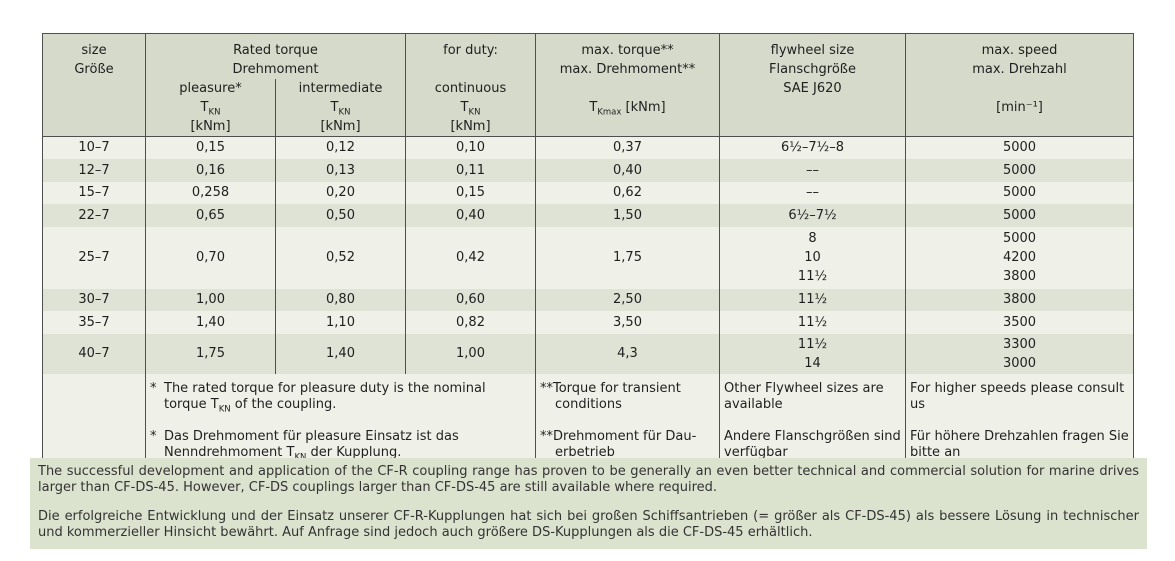 This screenshot has width=1175, height=561. Describe the element at coordinates (275, 50) in the screenshot. I see `header-rated-en: Rated torque` at that location.